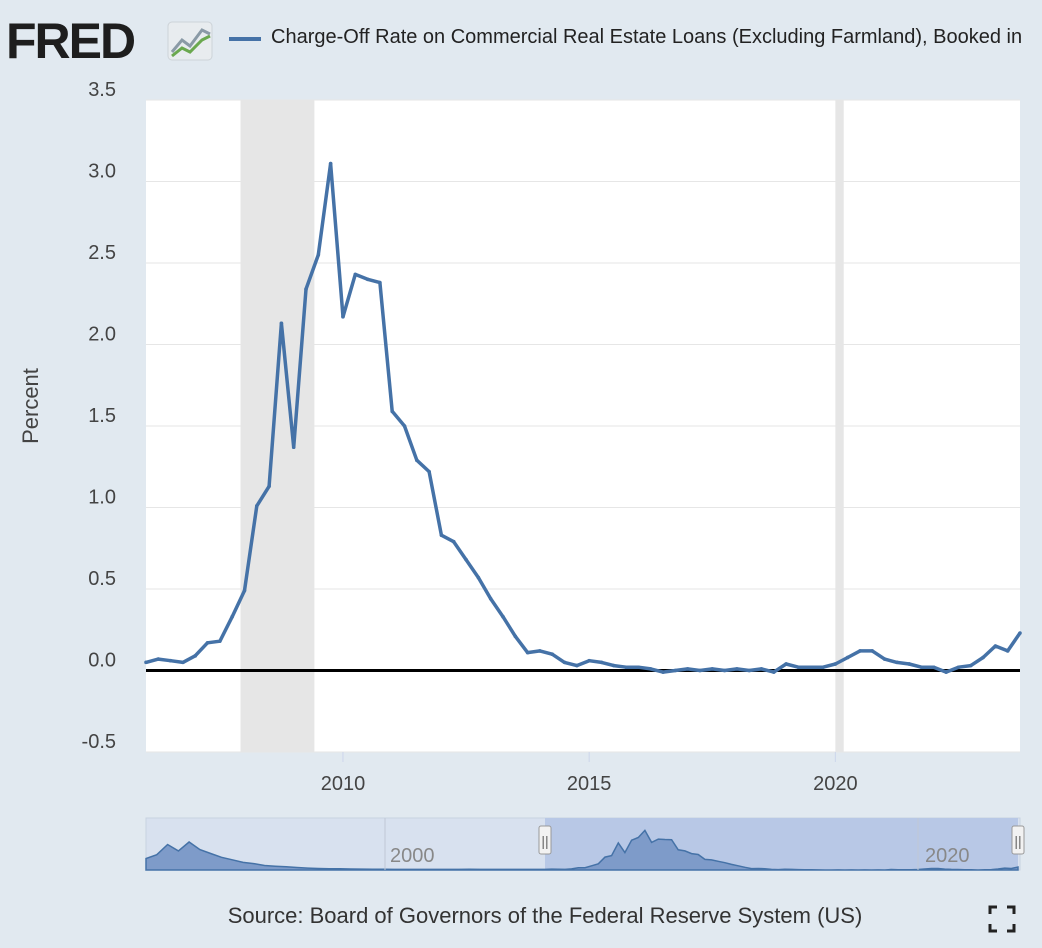 Image resolution: width=1042 pixels, height=948 pixels. Describe the element at coordinates (190, 41) in the screenshot. I see `fred-graph-icon` at that location.